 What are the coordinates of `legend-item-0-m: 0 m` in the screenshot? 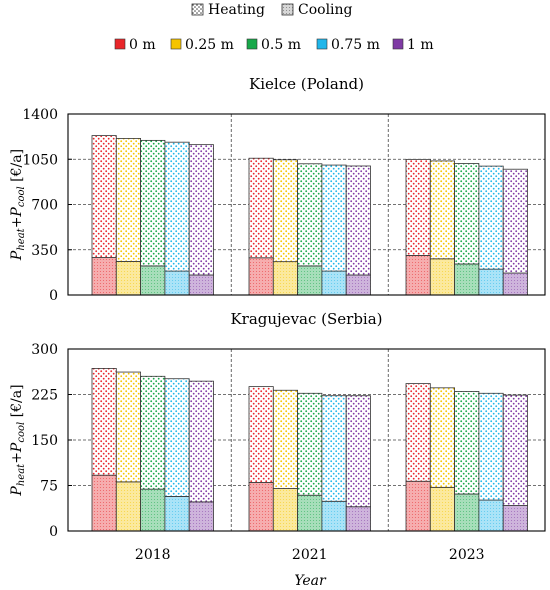 It's located at (135, 45).